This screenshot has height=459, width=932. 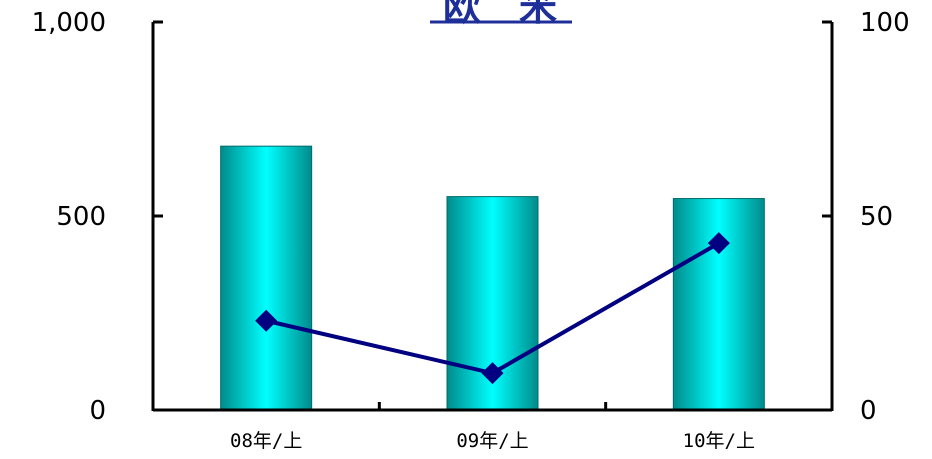 What do you see at coordinates (266, 441) in the screenshot?
I see `category-label-0: 08年/上` at bounding box center [266, 441].